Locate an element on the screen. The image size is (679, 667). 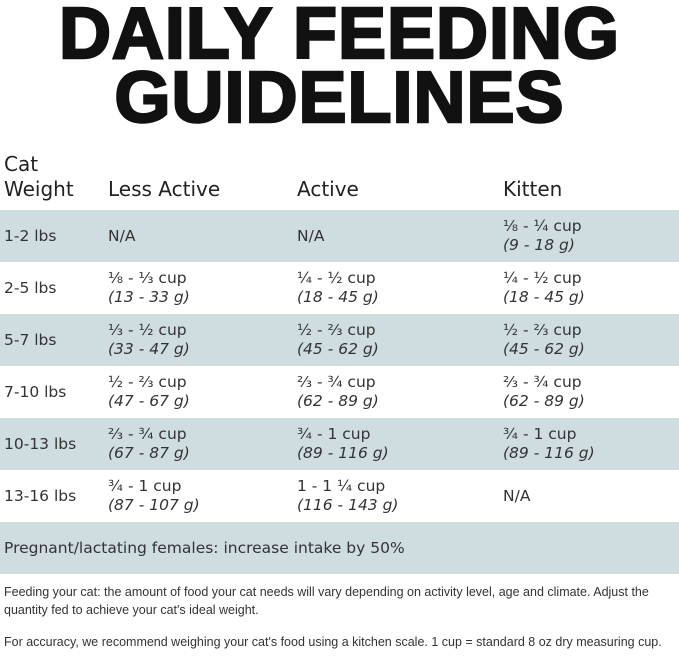
gram-amount: (9 - 18 g) is located at coordinates (539, 245).